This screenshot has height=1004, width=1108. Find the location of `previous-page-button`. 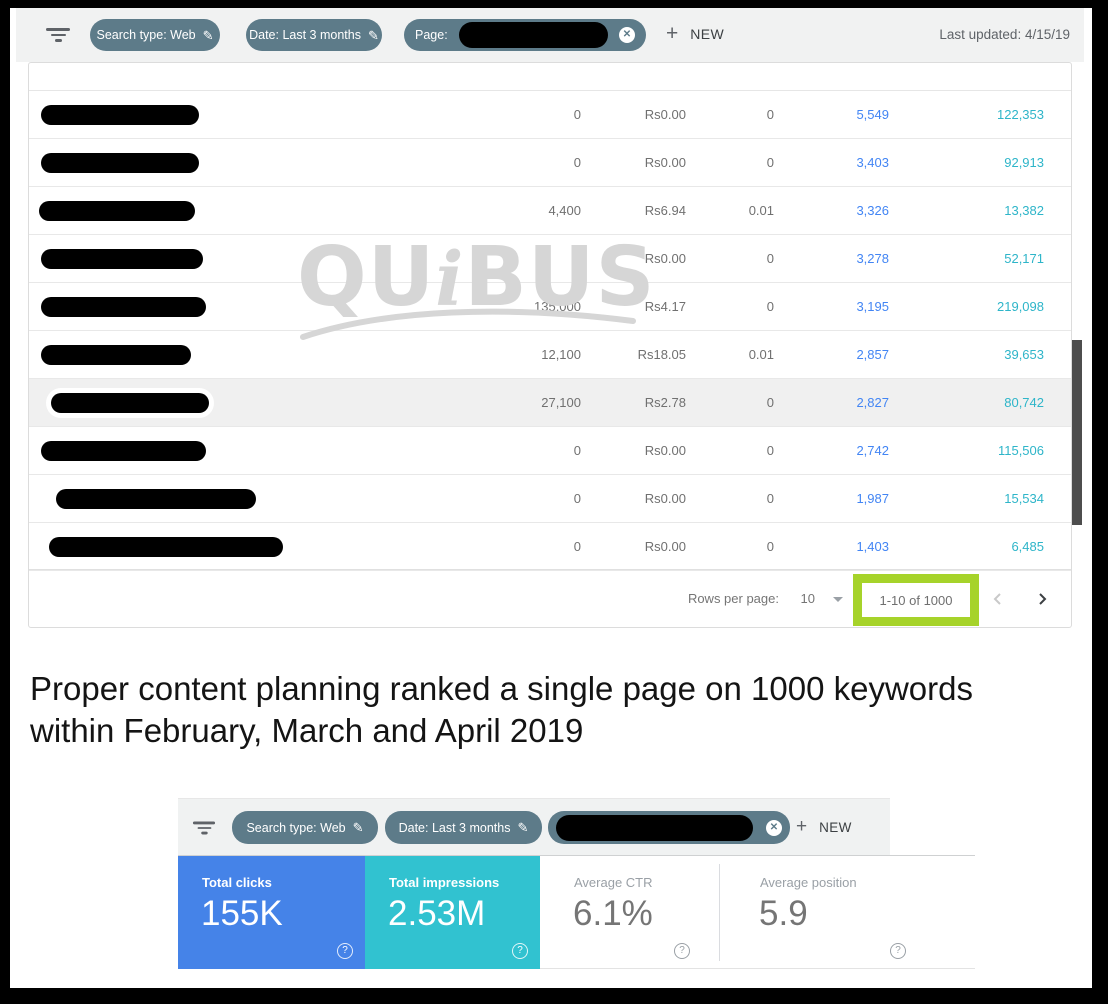

previous-page-button is located at coordinates (998, 600).